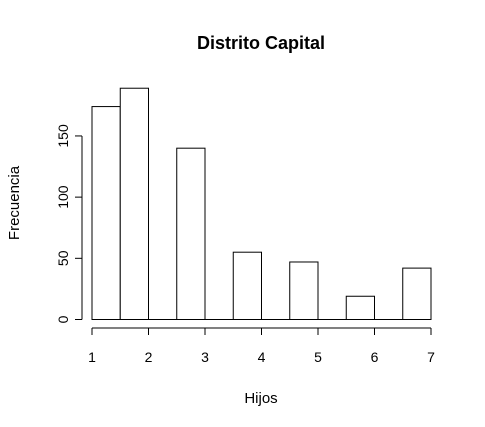 The width and height of the screenshot is (485, 427). Describe the element at coordinates (14, 202) in the screenshot. I see `y-axis-label: Frecuencia` at that location.